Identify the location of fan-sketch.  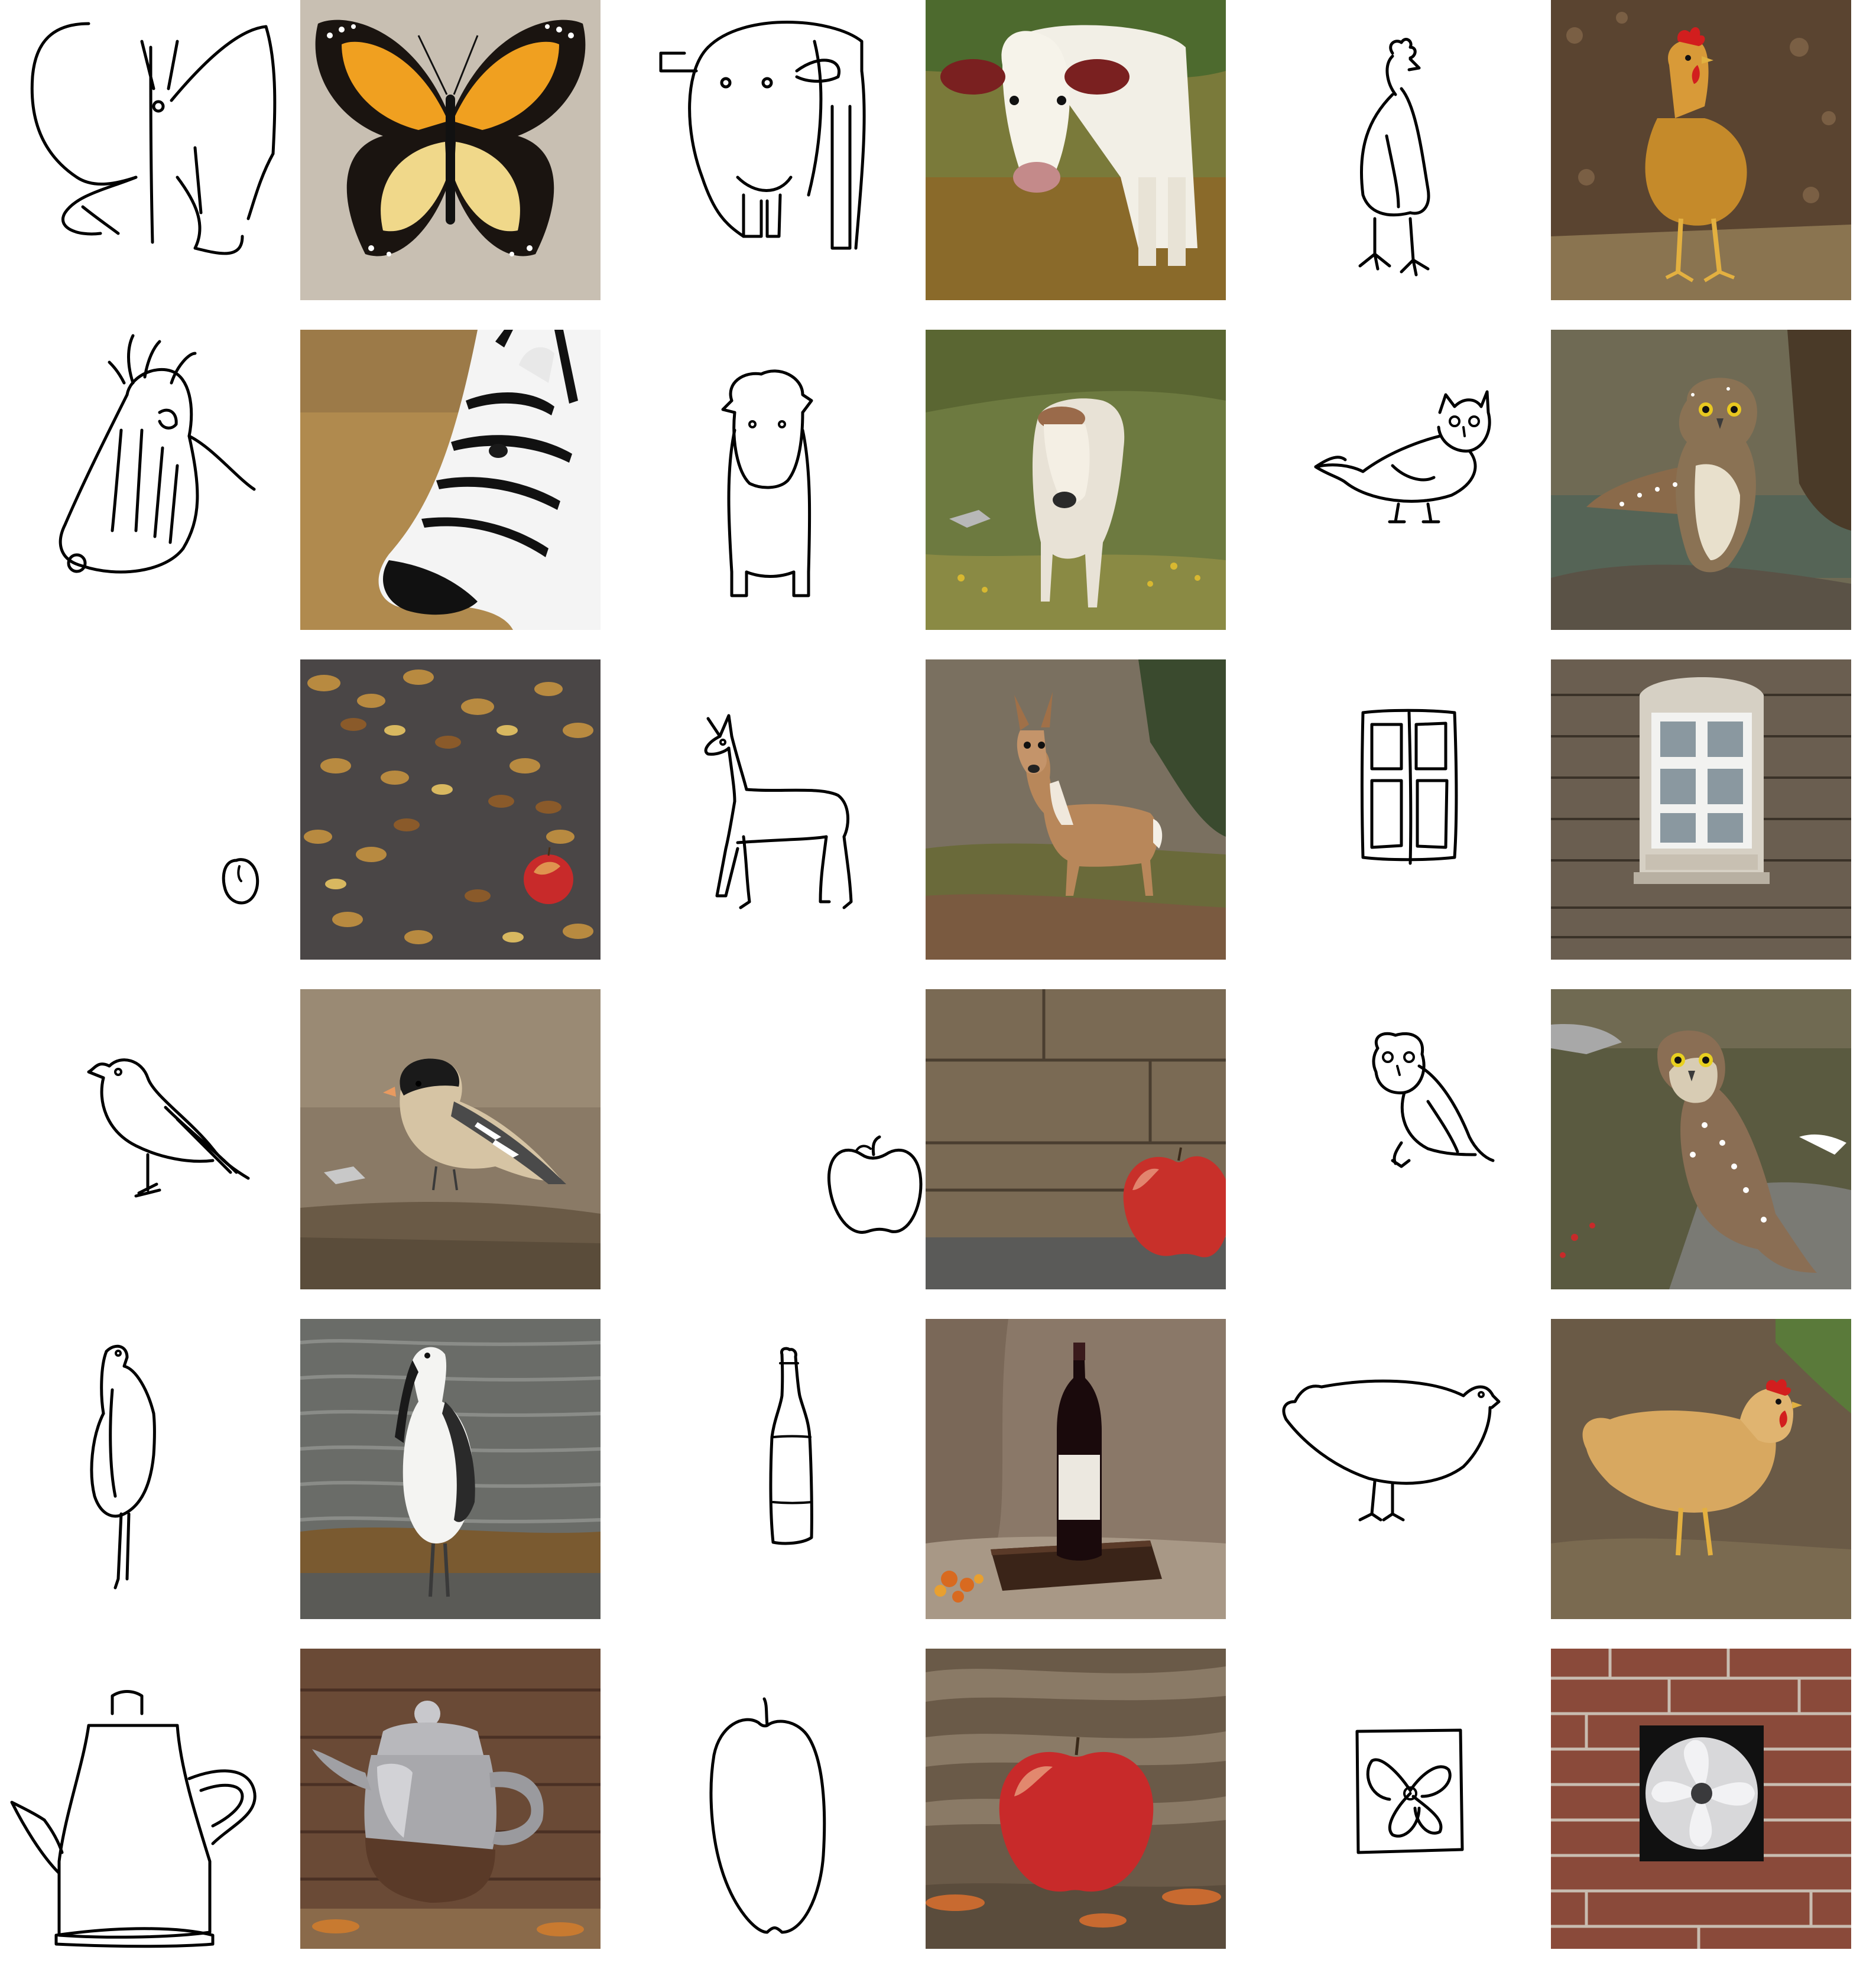
(1401, 1799).